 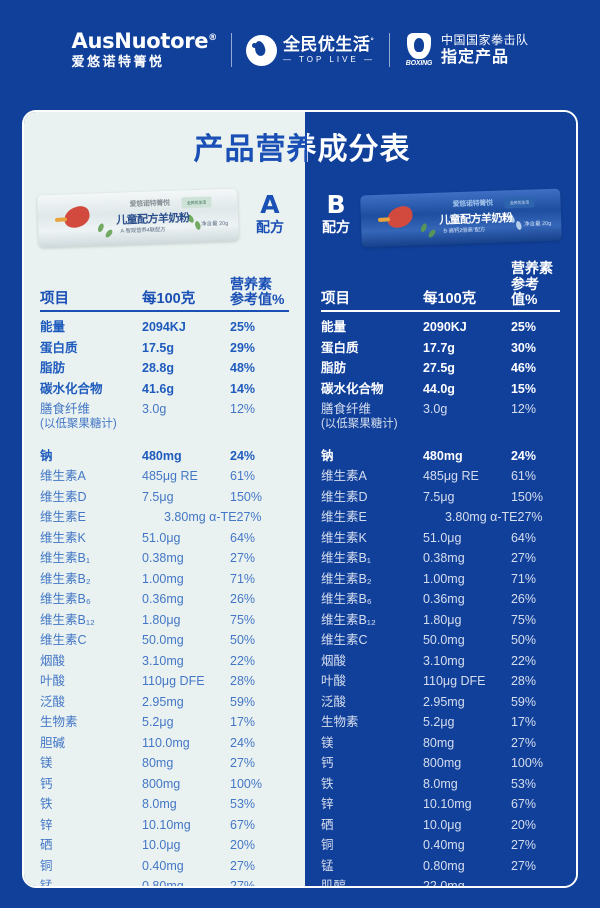 I want to click on row-value-per-100g: 50.0mg, so click(x=443, y=640).